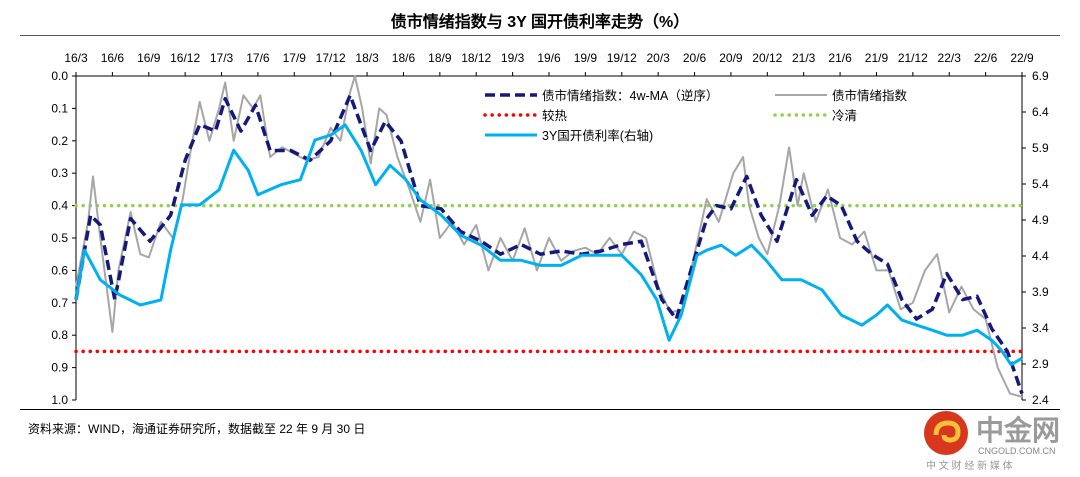 The image size is (1080, 477). Describe the element at coordinates (185, 58) in the screenshot. I see `x-tick-label: 16/12` at that location.